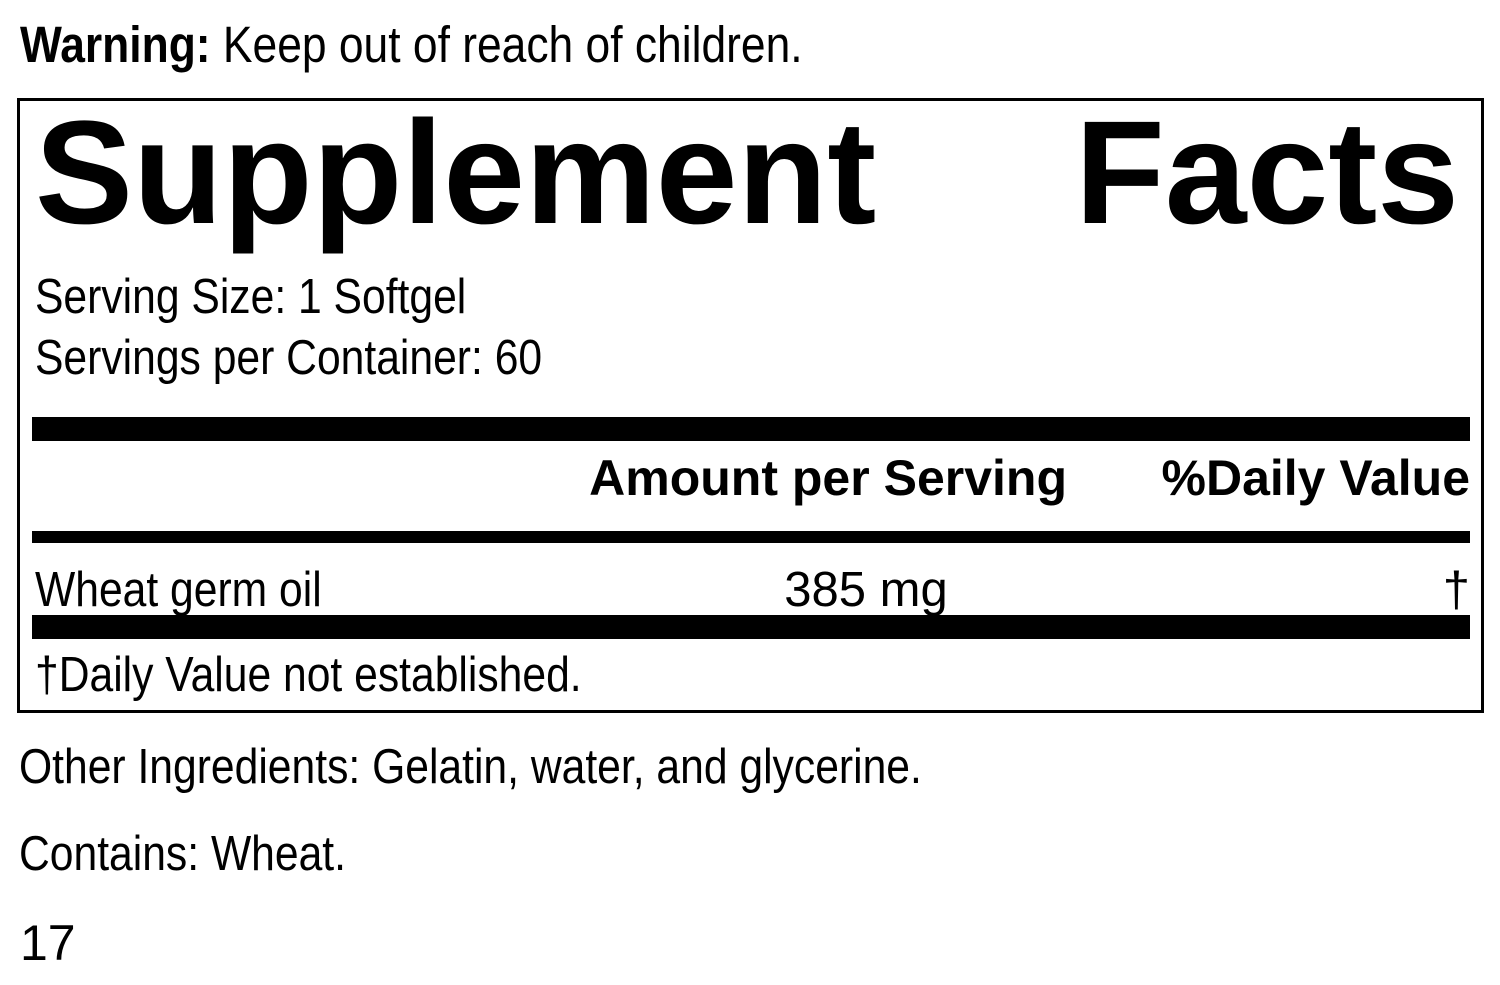  Describe the element at coordinates (828, 478) in the screenshot. I see `amount-per-serving-header: Amount per Serving` at that location.